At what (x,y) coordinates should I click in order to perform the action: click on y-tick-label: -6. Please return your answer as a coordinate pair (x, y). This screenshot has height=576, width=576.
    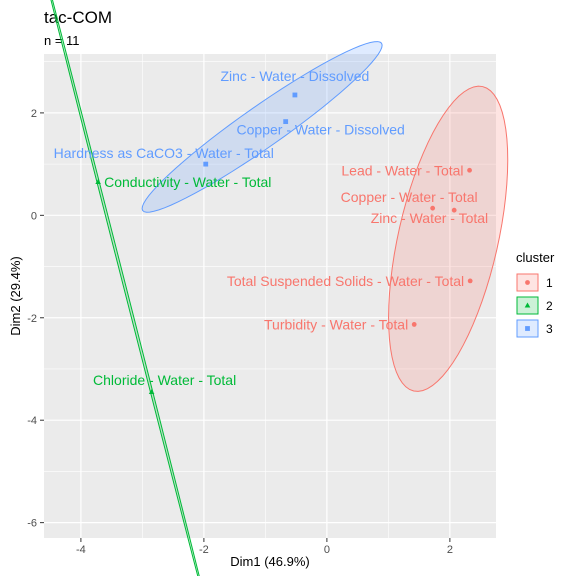
    Looking at the image, I should click on (32, 524).